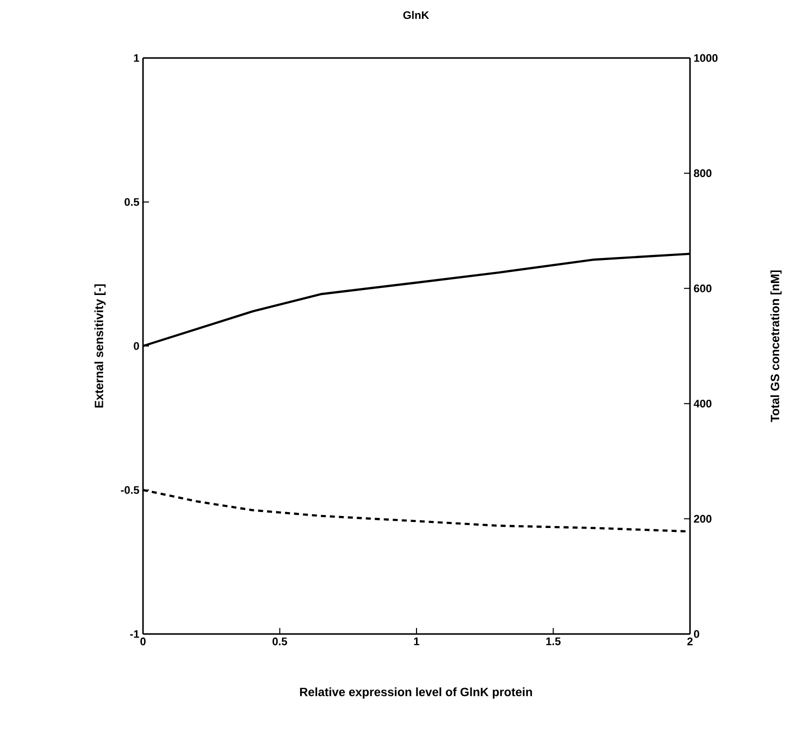  What do you see at coordinates (130, 490) in the screenshot?
I see `y-tick-label: -0.5` at bounding box center [130, 490].